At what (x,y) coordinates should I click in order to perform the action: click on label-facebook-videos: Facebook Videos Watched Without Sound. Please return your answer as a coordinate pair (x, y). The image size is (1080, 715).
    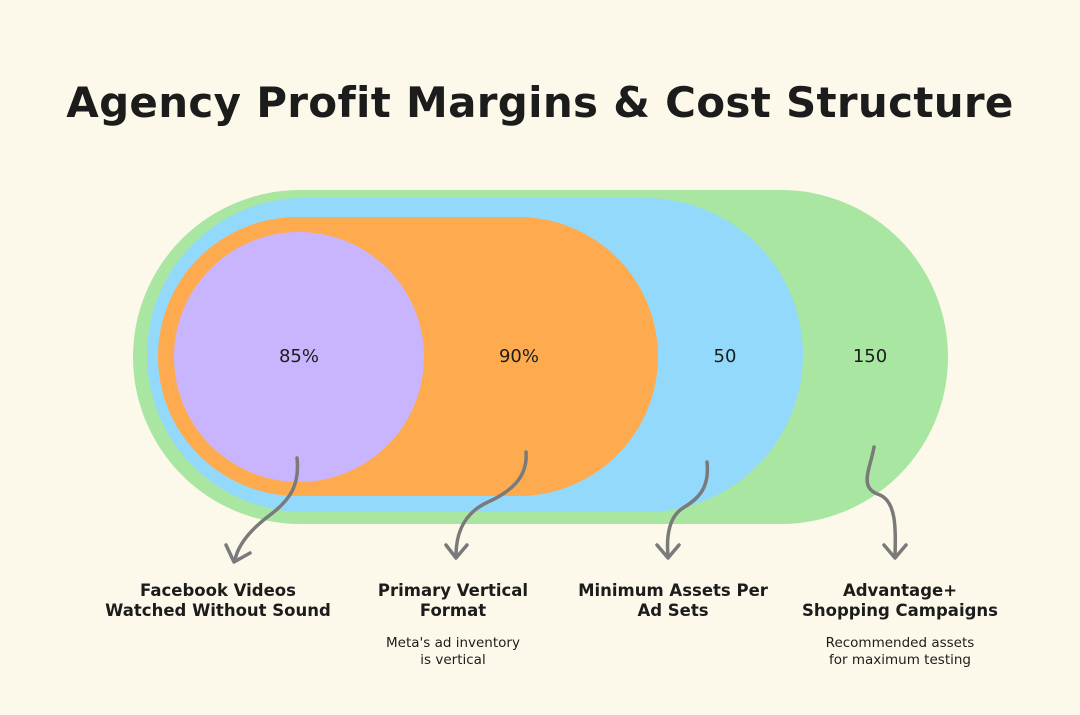
    Looking at the image, I should click on (218, 601).